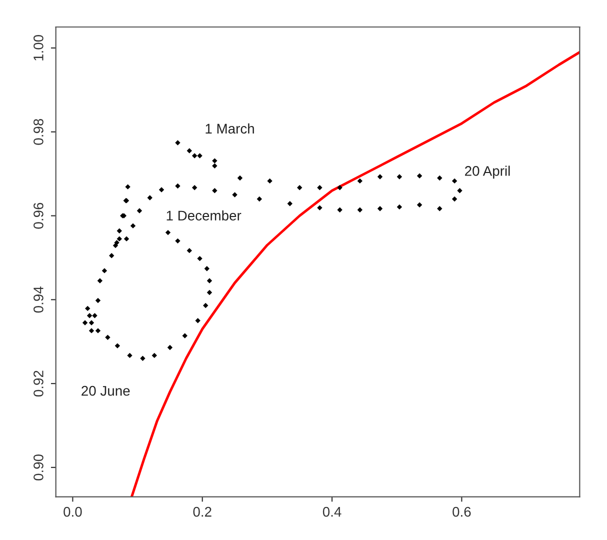  What do you see at coordinates (106, 391) in the screenshot?
I see `annotation: 20 June` at bounding box center [106, 391].